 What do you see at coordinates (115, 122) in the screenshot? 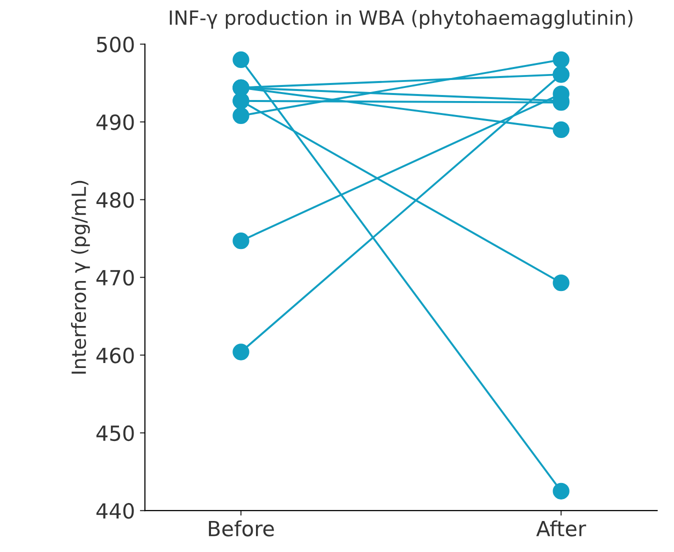
I see `y-tick-label: 490` at bounding box center [115, 122].